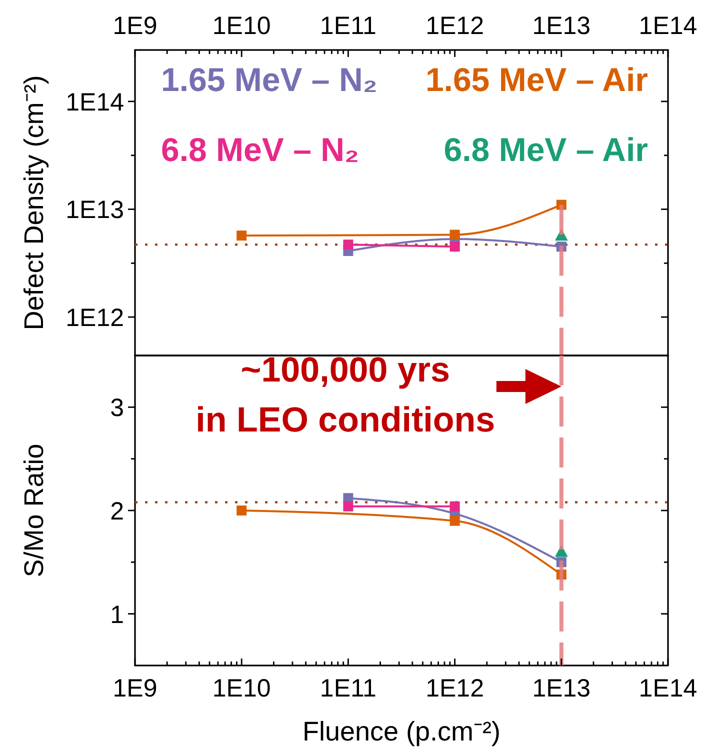  I want to click on y-axis-title: S/Mo Ratio, so click(34, 511).